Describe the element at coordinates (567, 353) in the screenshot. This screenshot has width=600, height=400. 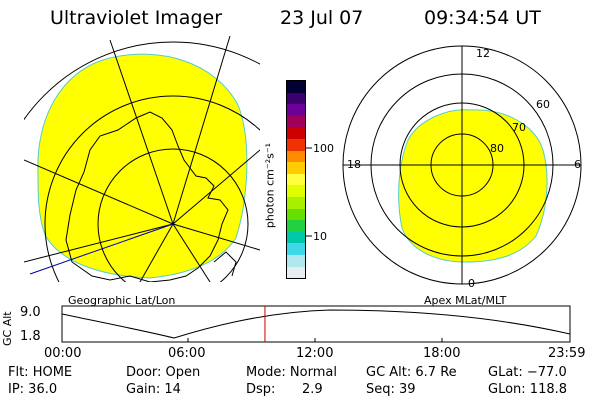
I see `x-tick-2359: 23:59` at that location.